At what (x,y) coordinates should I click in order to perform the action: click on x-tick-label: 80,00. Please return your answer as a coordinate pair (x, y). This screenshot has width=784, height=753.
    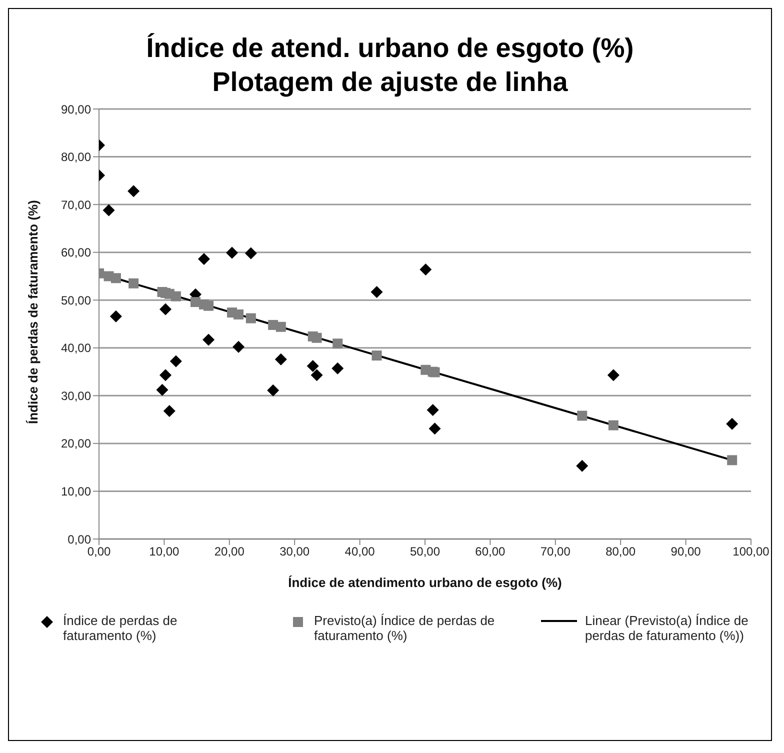
    Looking at the image, I should click on (621, 551).